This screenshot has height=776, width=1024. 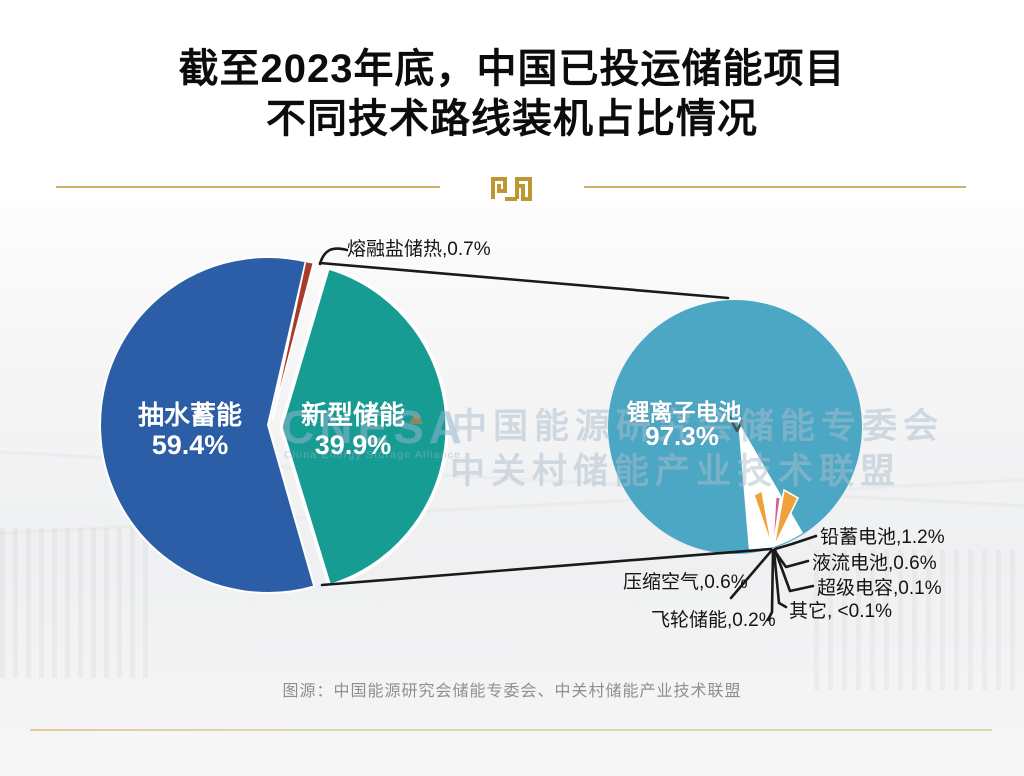 I want to click on page-title-line2: 不同技术路线装机占比情况, so click(x=512, y=119).